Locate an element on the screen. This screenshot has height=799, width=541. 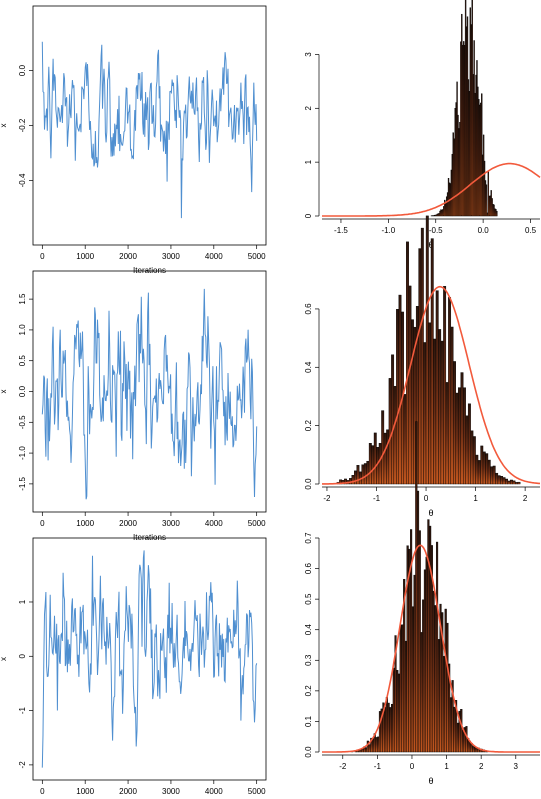
plot-frame is located at coordinates (149, 391).